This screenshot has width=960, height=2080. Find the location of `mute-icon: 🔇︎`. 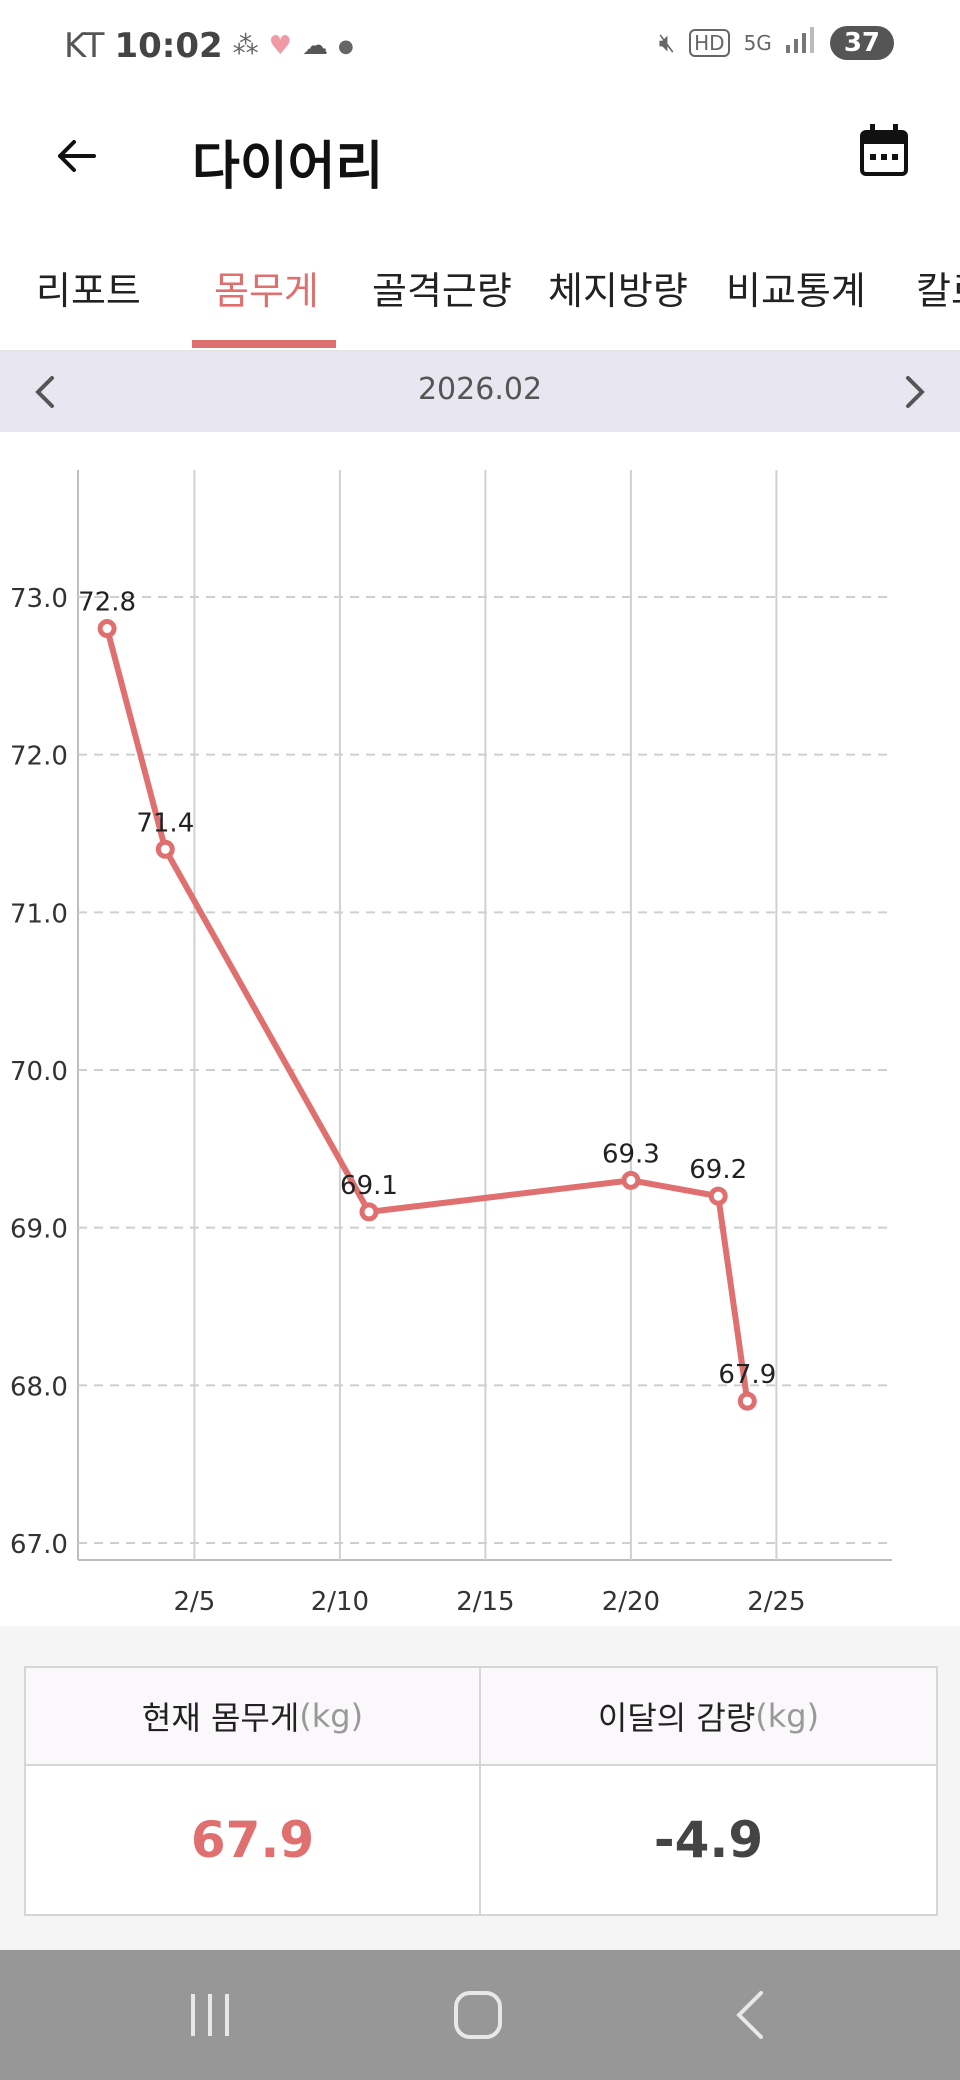

mute-icon: 🔇︎ is located at coordinates (667, 42).